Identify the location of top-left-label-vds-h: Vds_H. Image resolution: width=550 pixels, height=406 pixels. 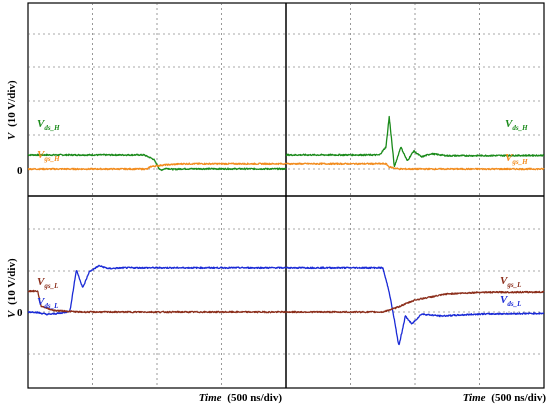
(48, 125).